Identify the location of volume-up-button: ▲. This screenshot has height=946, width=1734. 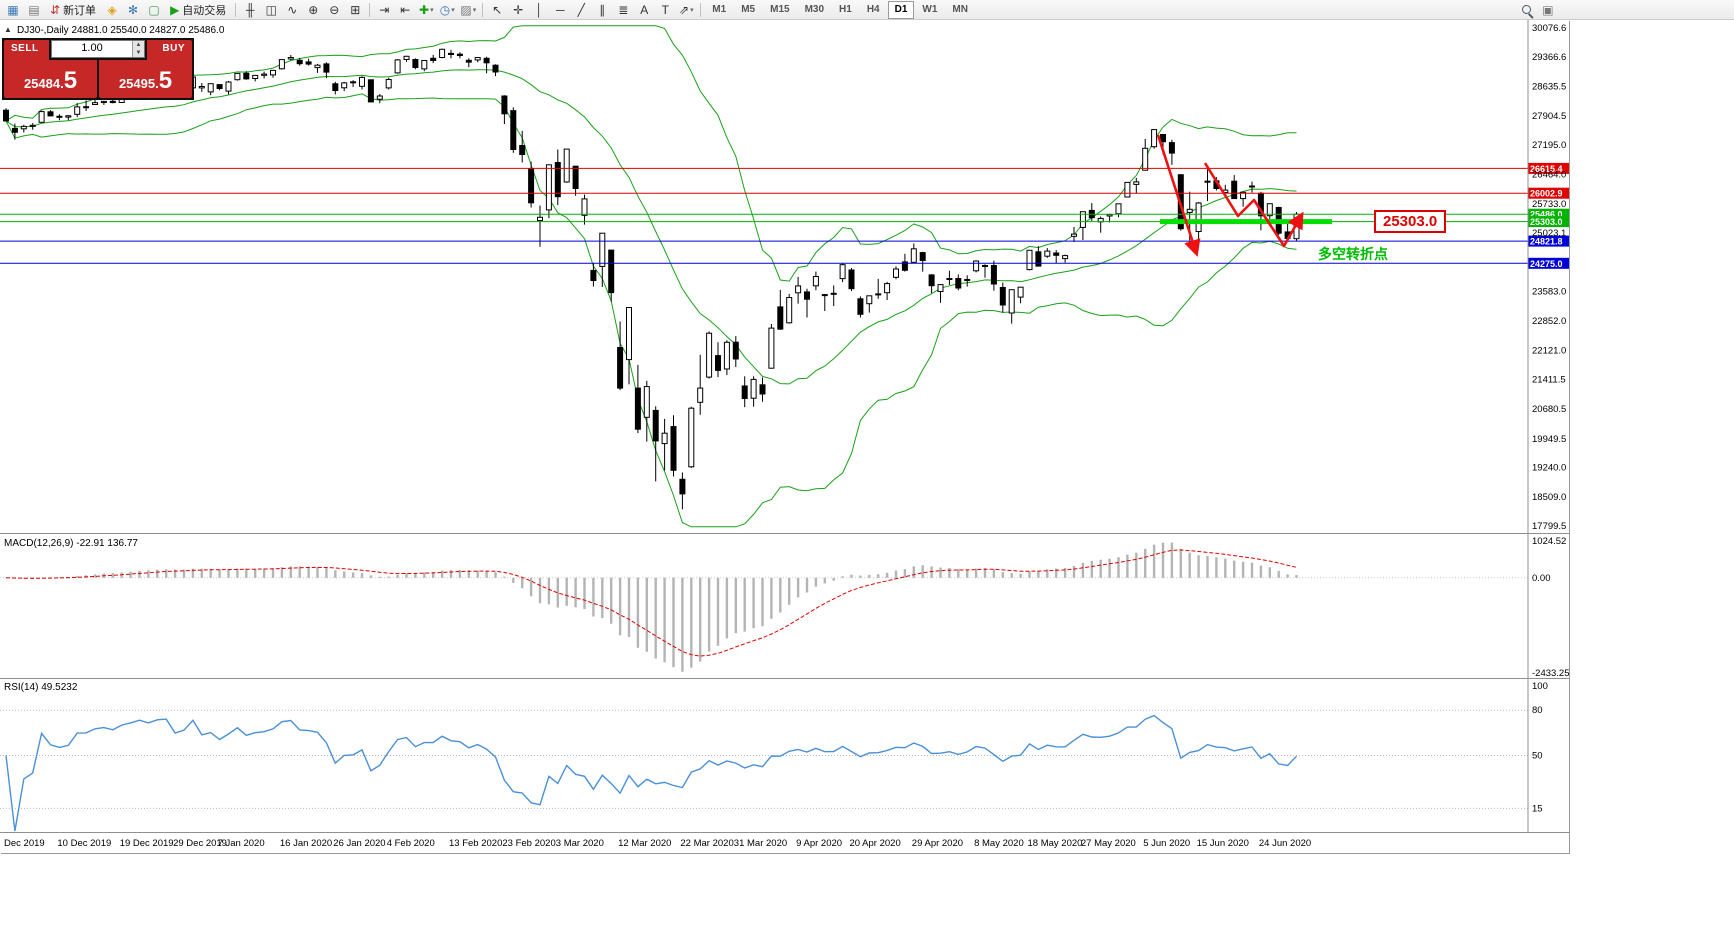
(138, 45).